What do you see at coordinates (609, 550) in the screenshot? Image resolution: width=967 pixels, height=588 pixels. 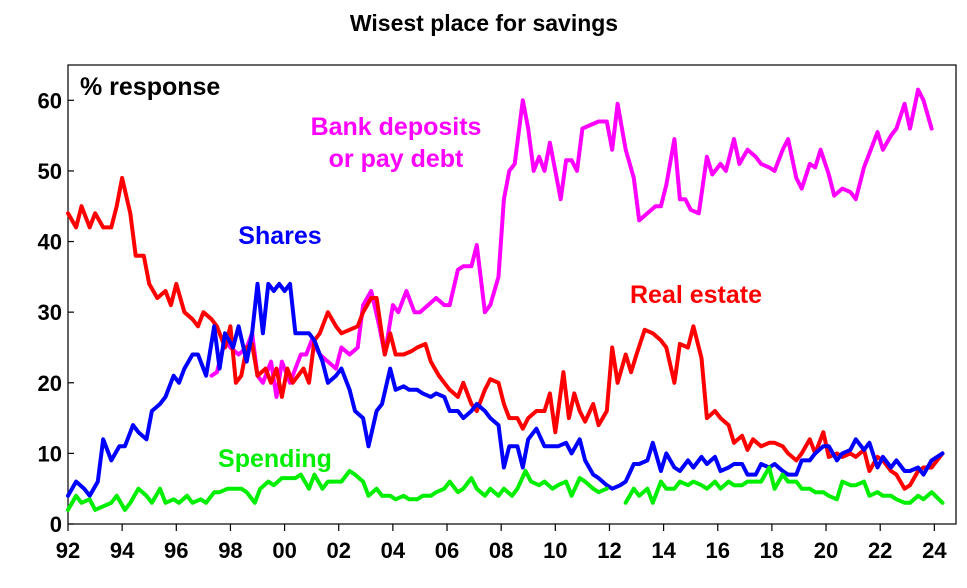 I see `x-tick-label: 12` at bounding box center [609, 550].